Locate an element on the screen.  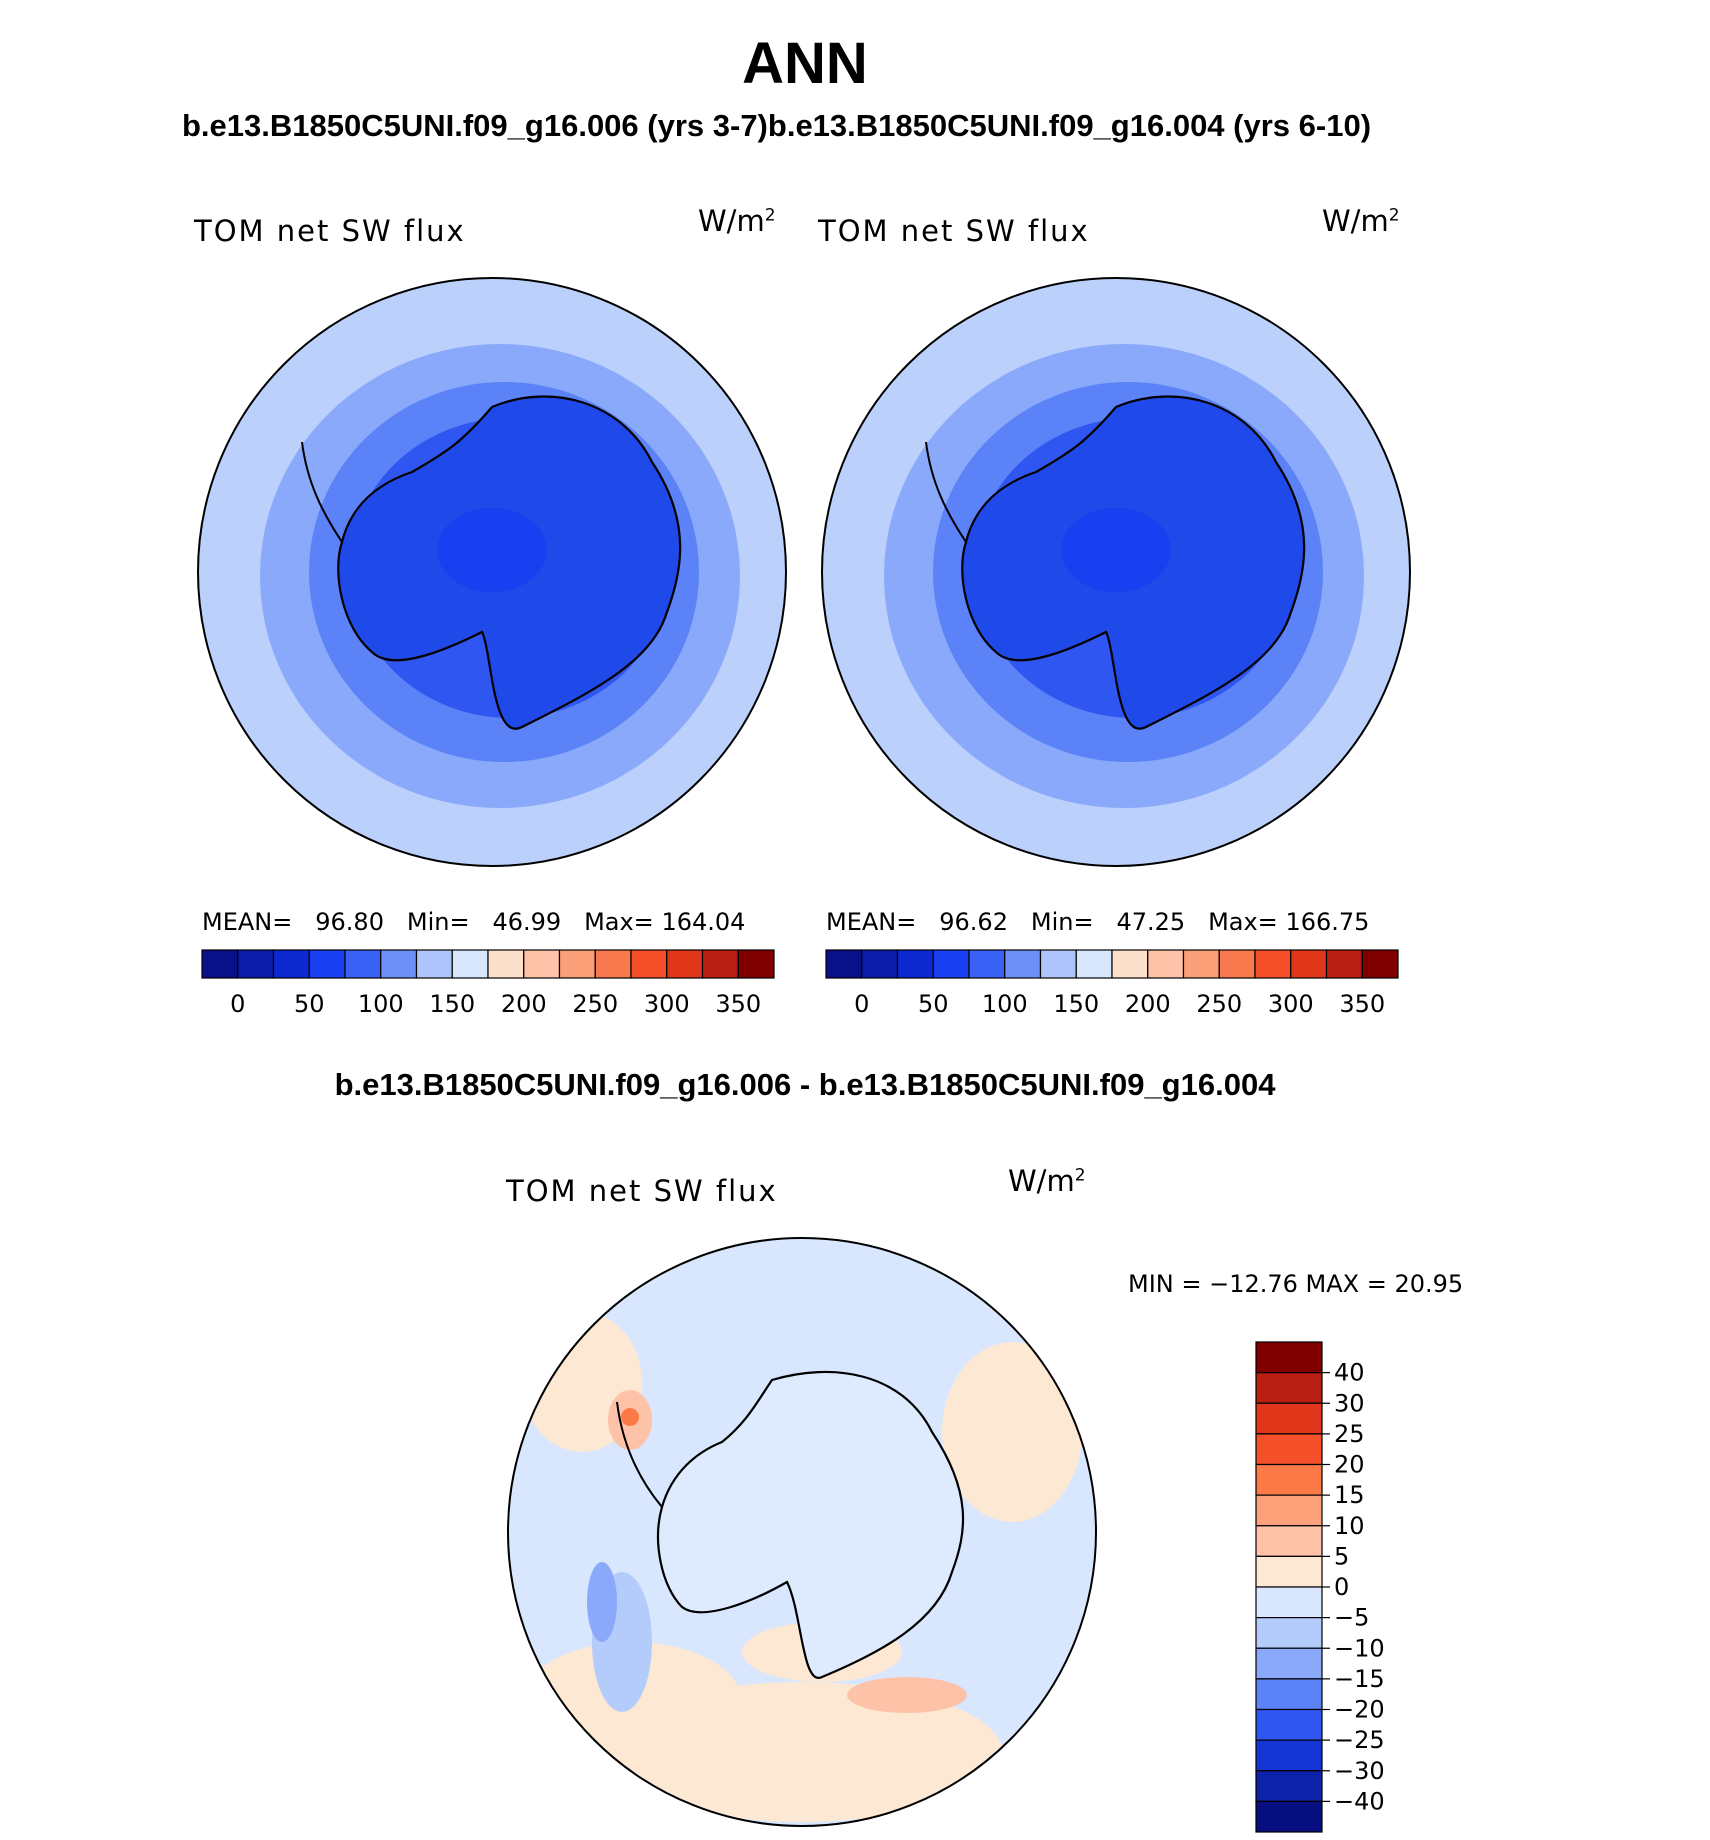
left-mean-value: 96.80 is located at coordinates (349, 922).